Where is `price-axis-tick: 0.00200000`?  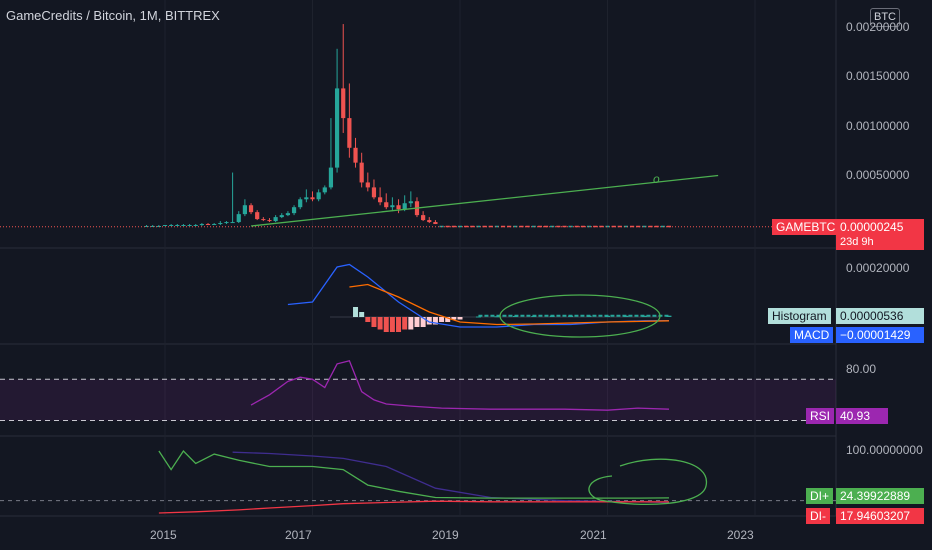
price-axis-tick: 0.00200000 is located at coordinates (878, 27).